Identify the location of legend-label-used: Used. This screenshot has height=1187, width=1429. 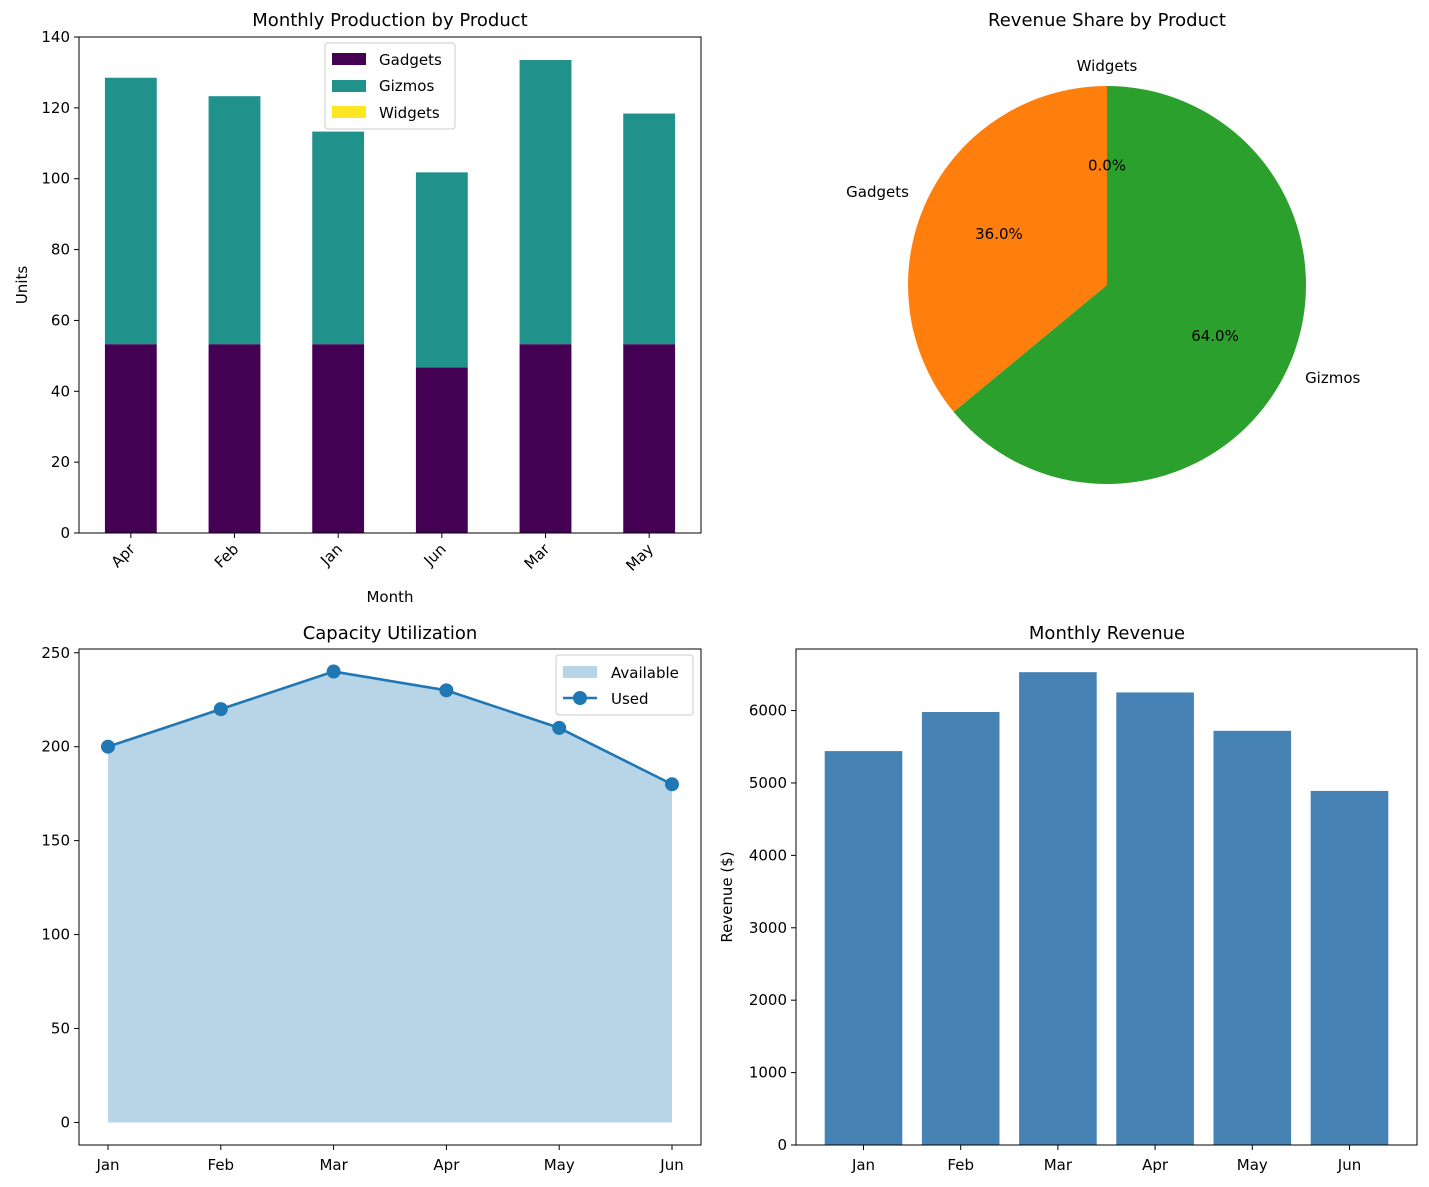
(630, 699).